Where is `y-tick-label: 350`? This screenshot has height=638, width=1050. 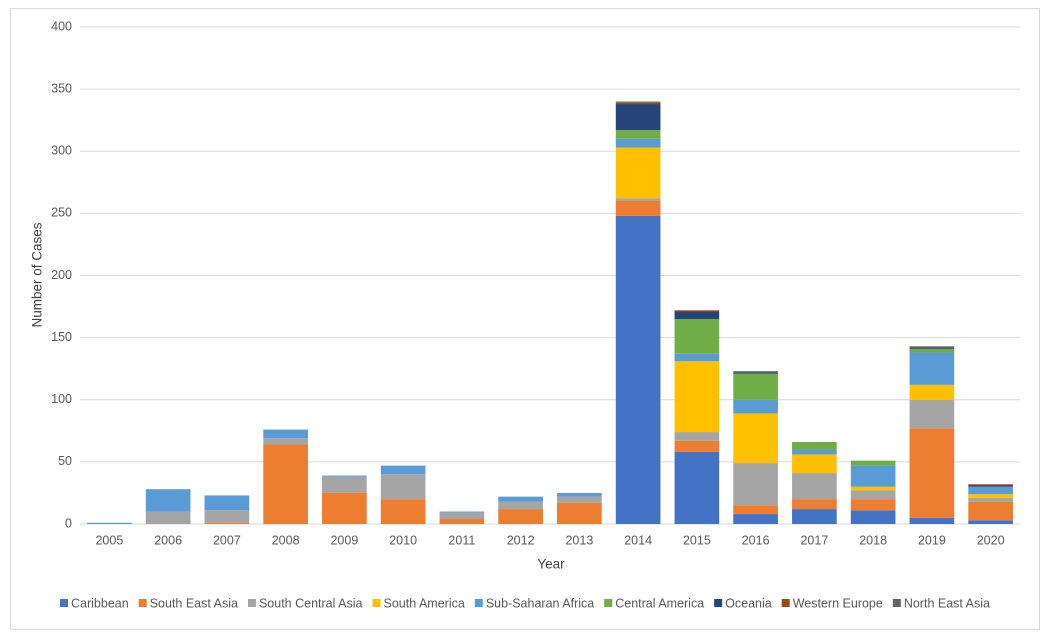
y-tick-label: 350 is located at coordinates (61, 88).